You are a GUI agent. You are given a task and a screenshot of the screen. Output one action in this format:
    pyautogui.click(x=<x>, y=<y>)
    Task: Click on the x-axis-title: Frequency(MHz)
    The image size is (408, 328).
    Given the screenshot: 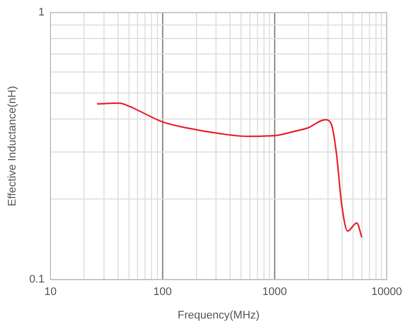 What is the action you would take?
    pyautogui.click(x=219, y=315)
    